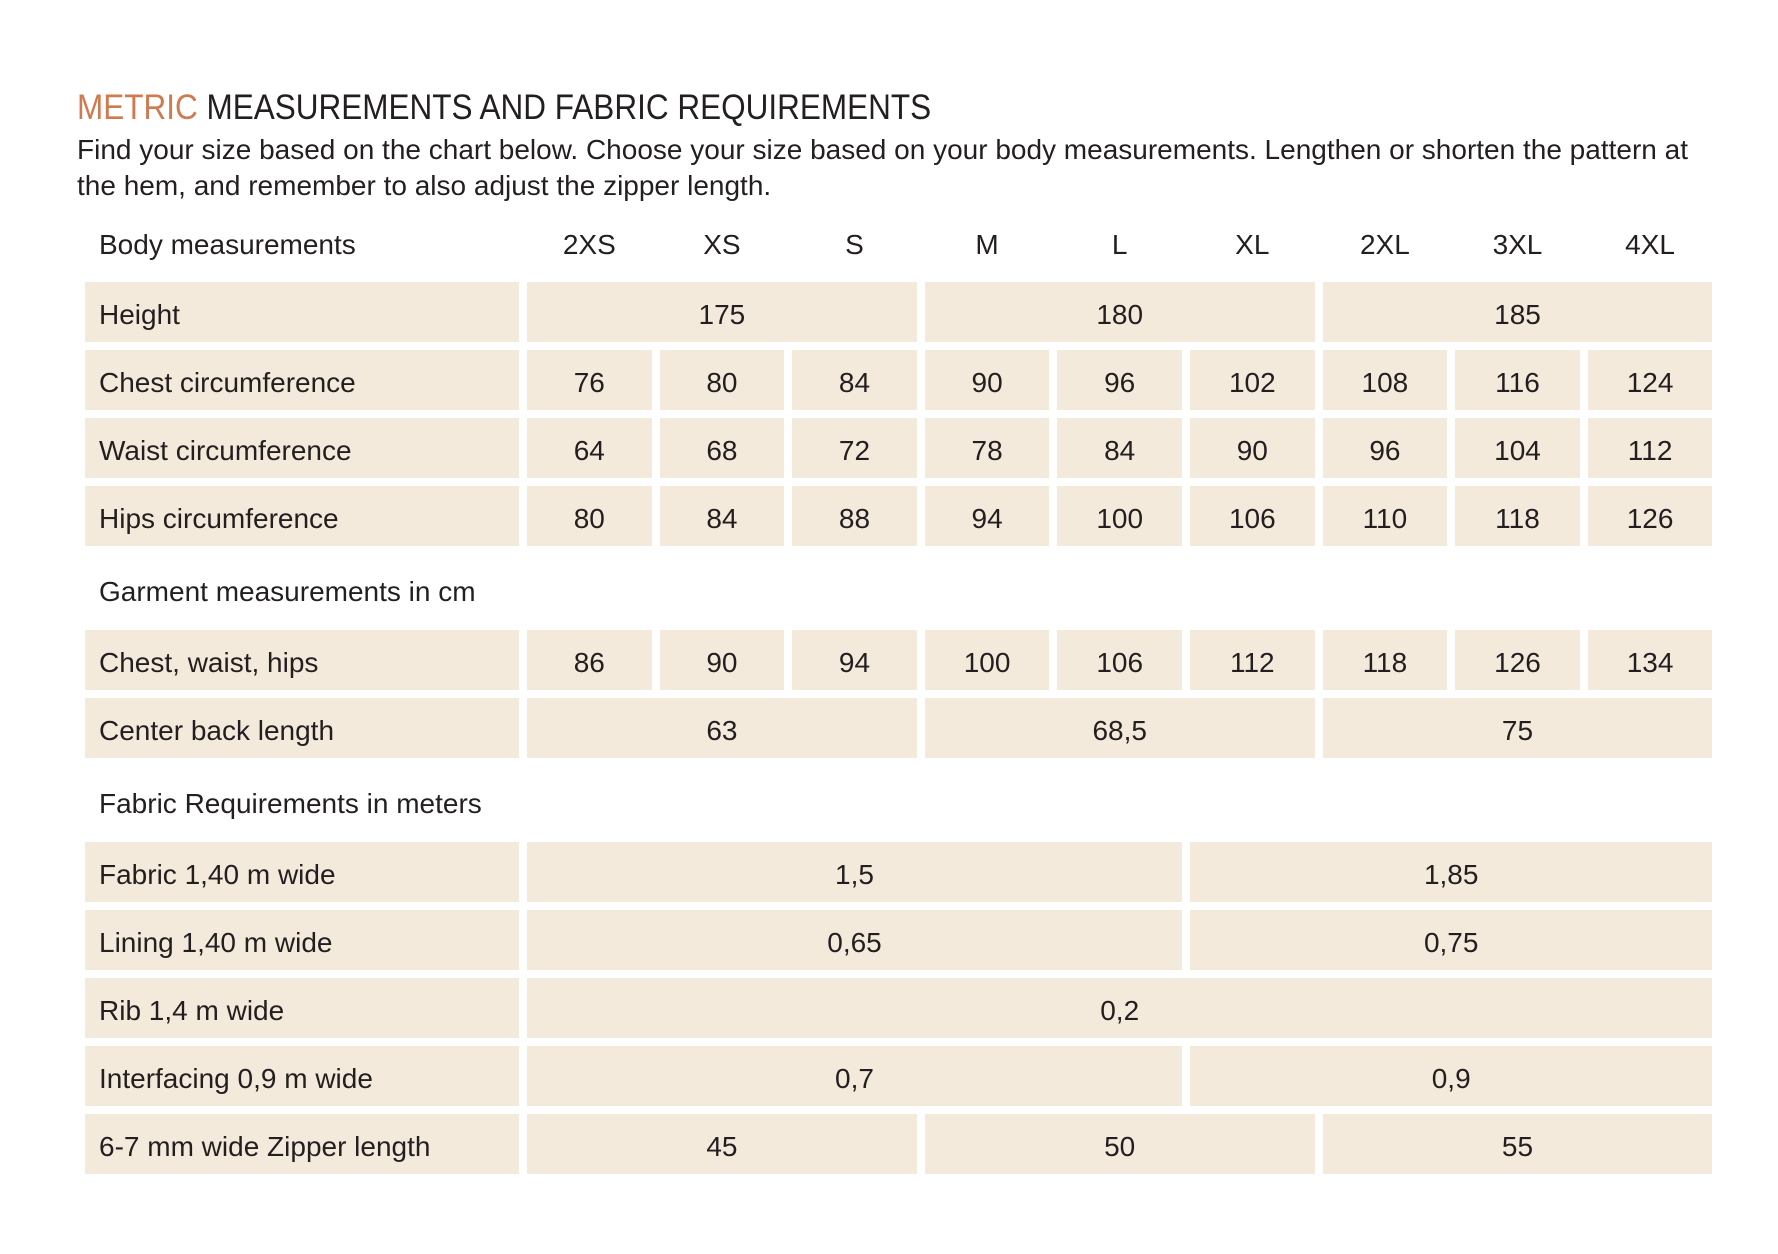 The image size is (1778, 1254). What do you see at coordinates (854, 244) in the screenshot?
I see `size-header: S` at bounding box center [854, 244].